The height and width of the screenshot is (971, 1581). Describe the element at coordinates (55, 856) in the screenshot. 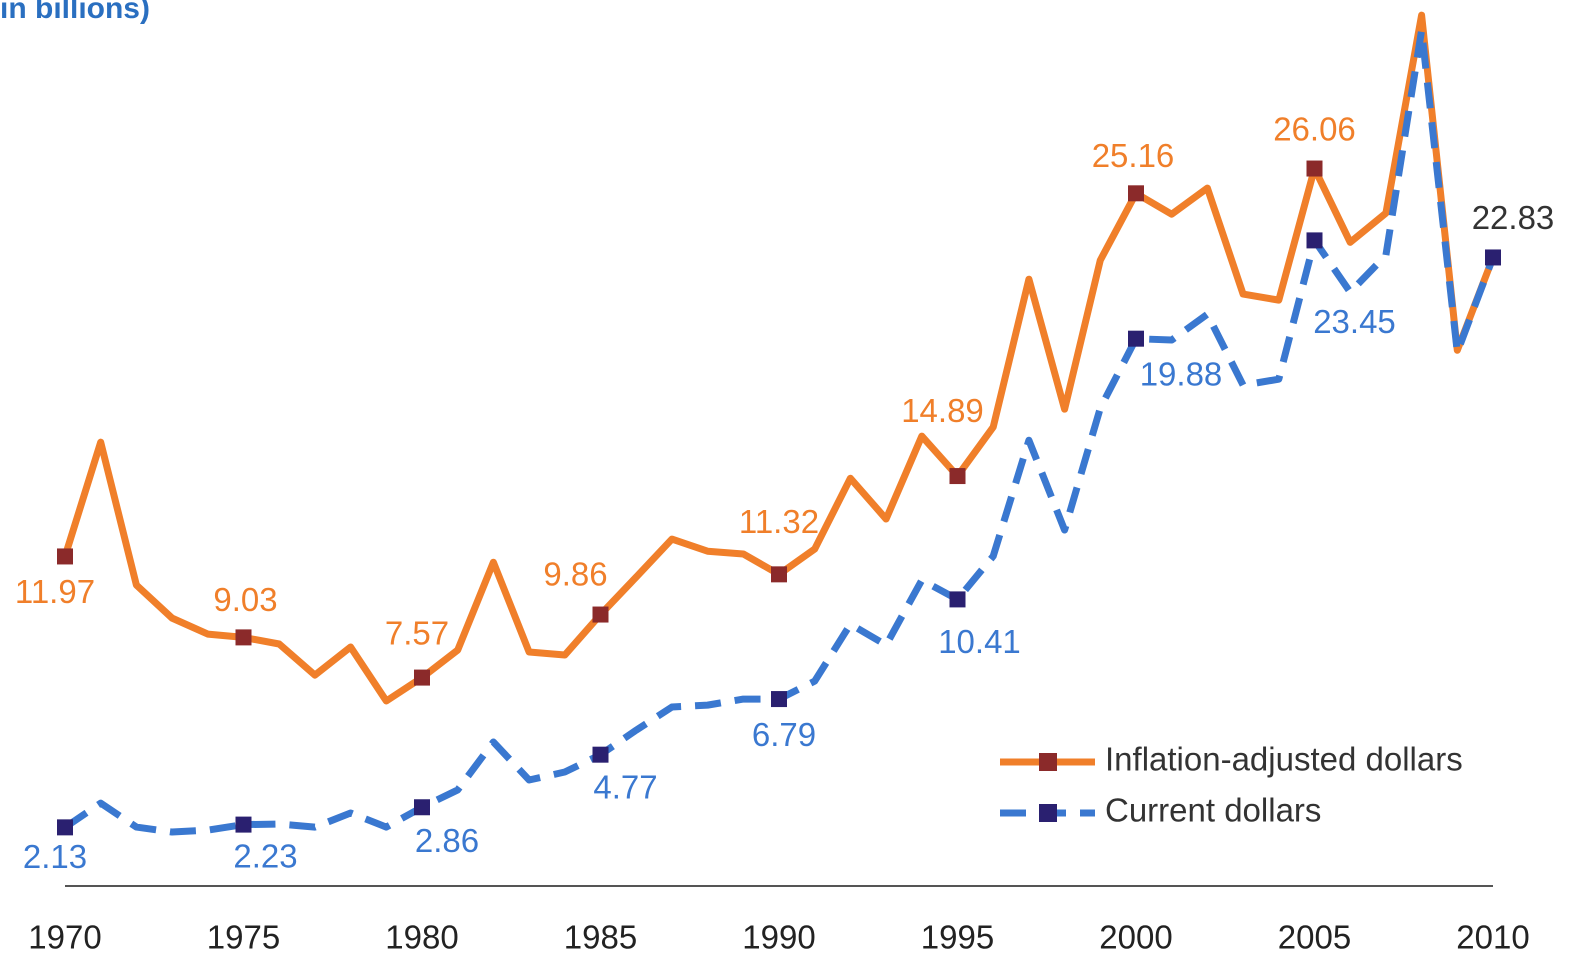

I see `data-label: 2.13` at that location.